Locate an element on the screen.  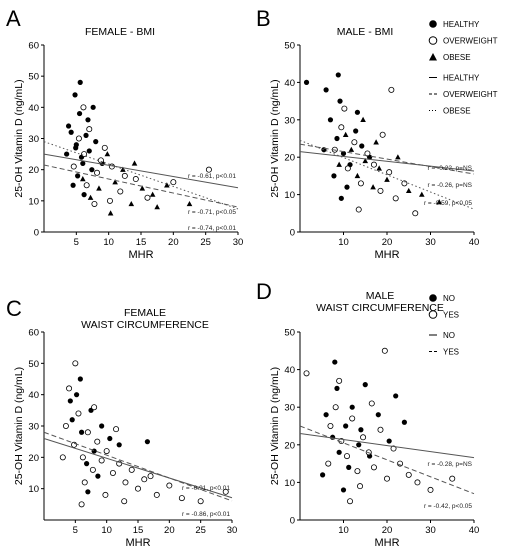
x-tick-label: 25 is located at coordinates (200, 530).